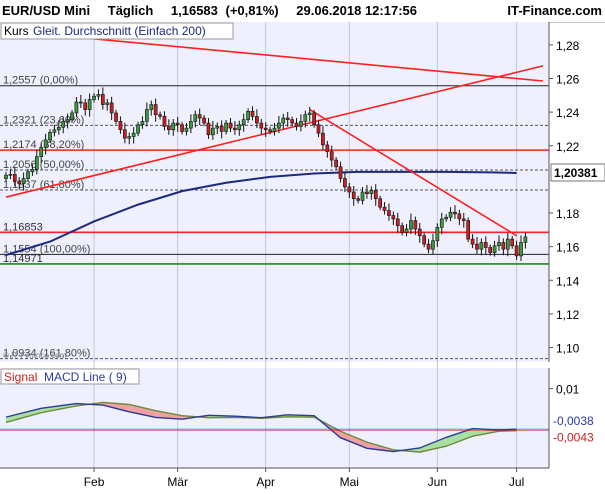  I want to click on current-price-box, so click(577, 172).